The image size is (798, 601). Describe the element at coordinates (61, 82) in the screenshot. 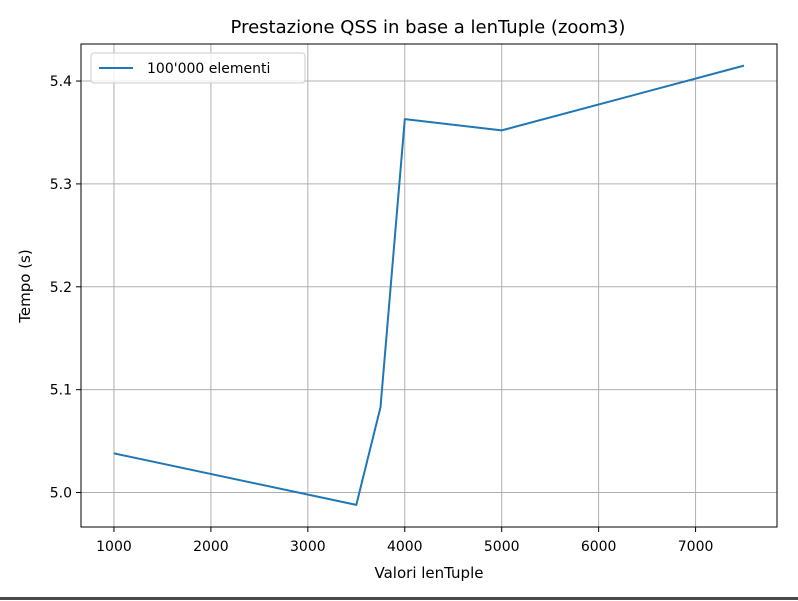

I see `y-tick-label: 5.4` at that location.